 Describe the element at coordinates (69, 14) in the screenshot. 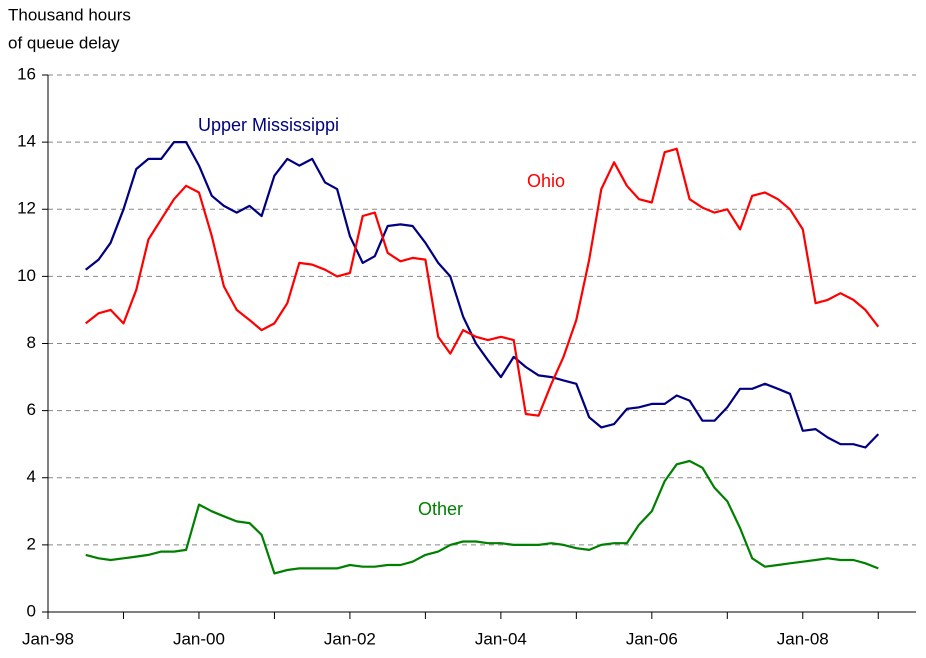

I see `y-axis-title: Thousand hours` at that location.